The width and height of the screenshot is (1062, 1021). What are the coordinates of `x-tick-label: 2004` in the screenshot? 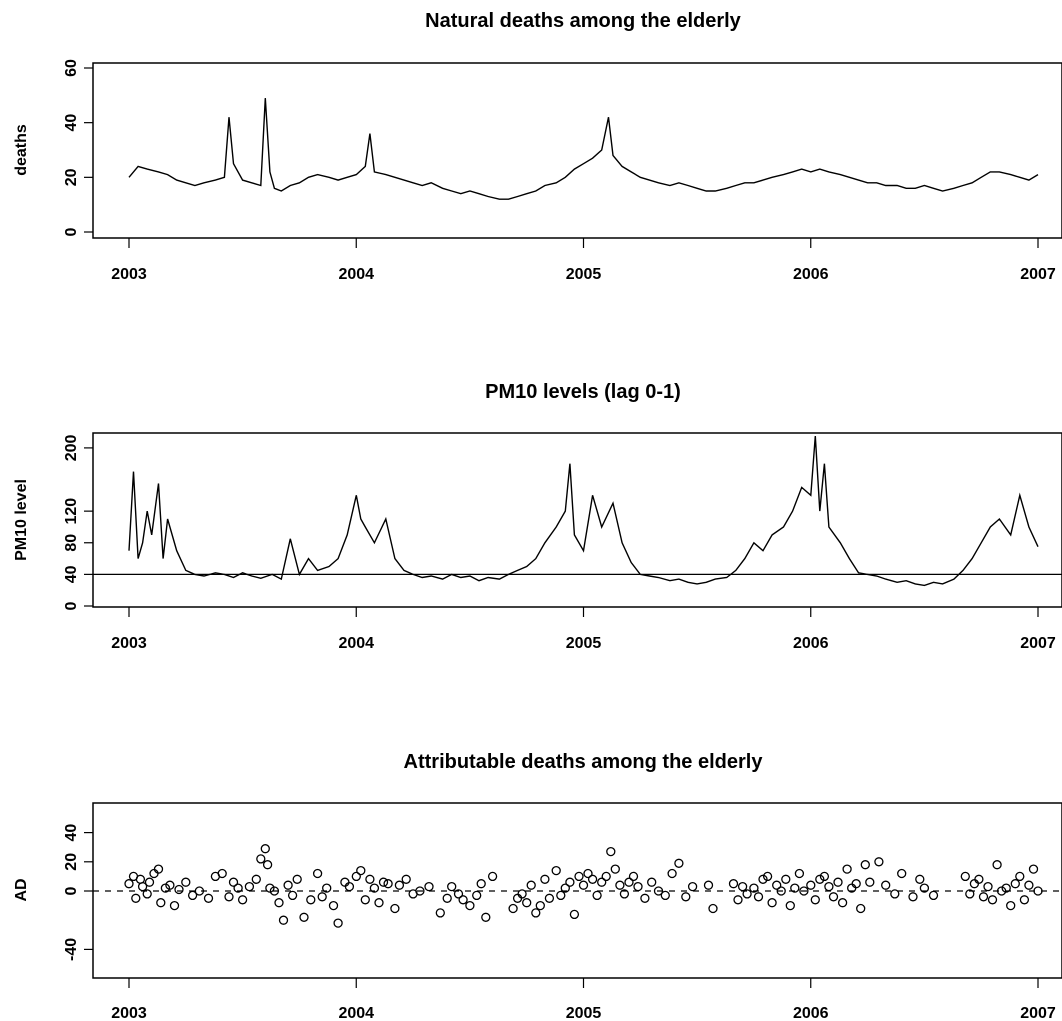 It's located at (356, 274).